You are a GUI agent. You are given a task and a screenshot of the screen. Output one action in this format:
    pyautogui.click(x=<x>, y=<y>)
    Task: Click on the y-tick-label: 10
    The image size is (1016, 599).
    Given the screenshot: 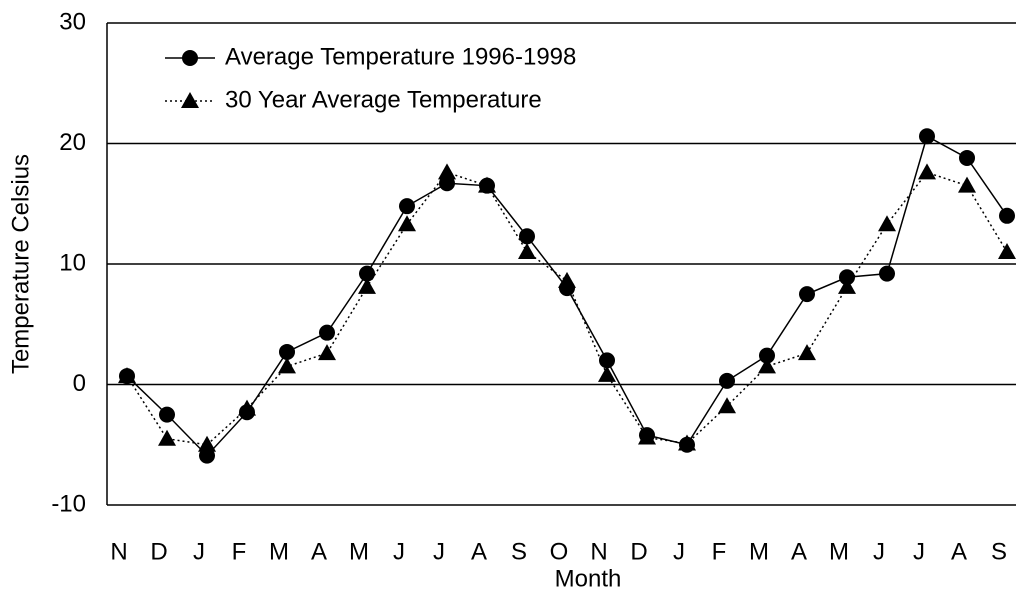 What is the action you would take?
    pyautogui.click(x=72, y=262)
    